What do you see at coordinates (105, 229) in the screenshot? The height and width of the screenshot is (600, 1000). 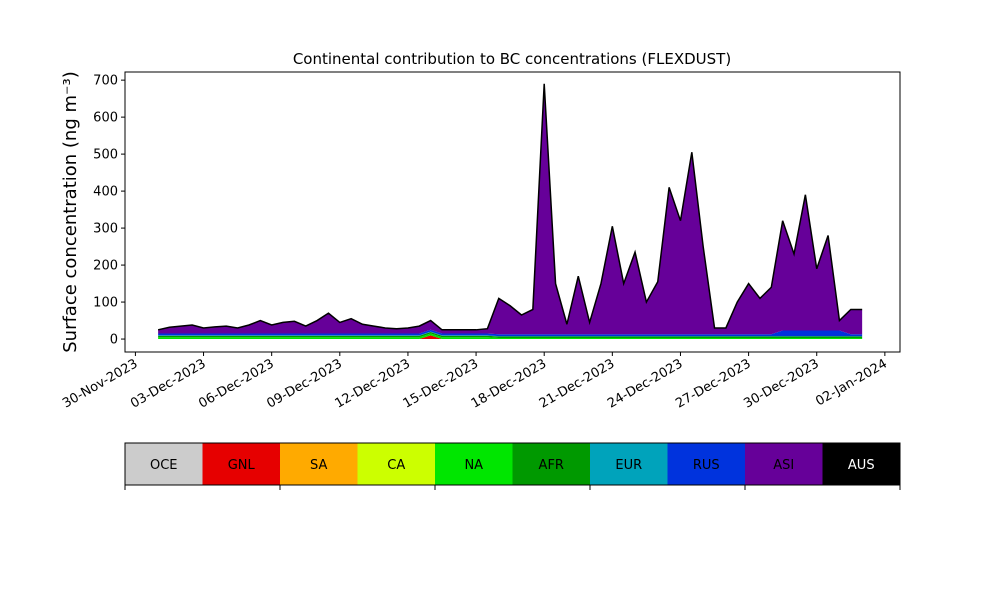 I see `y-tick-label: 300` at bounding box center [105, 229].